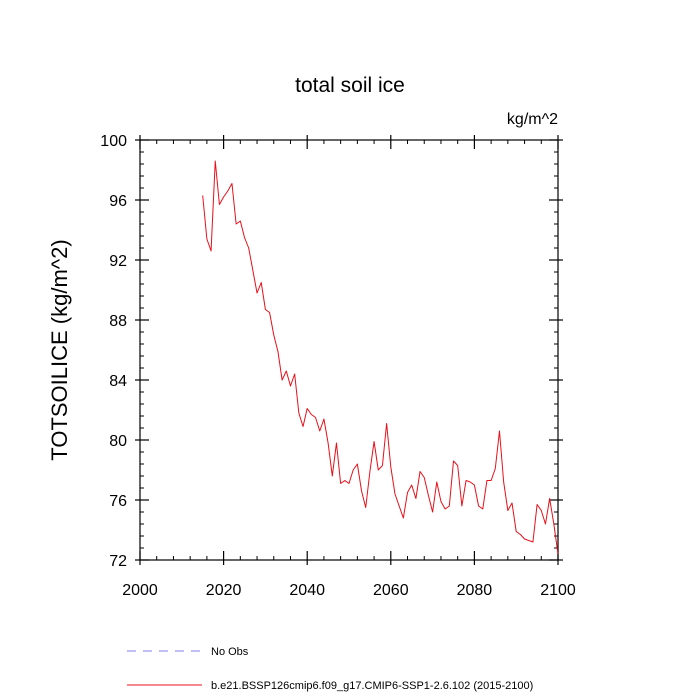 This screenshot has width=700, height=700. Describe the element at coordinates (118, 501) in the screenshot. I see `y-tick-label: 76` at that location.